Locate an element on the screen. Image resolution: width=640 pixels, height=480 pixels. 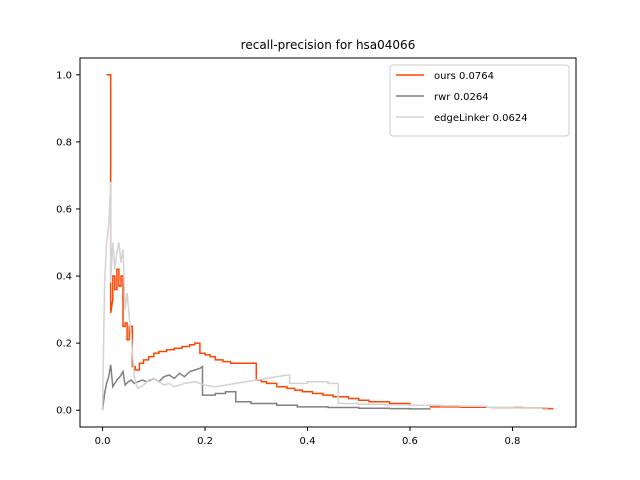
legend-box is located at coordinates (479, 100).